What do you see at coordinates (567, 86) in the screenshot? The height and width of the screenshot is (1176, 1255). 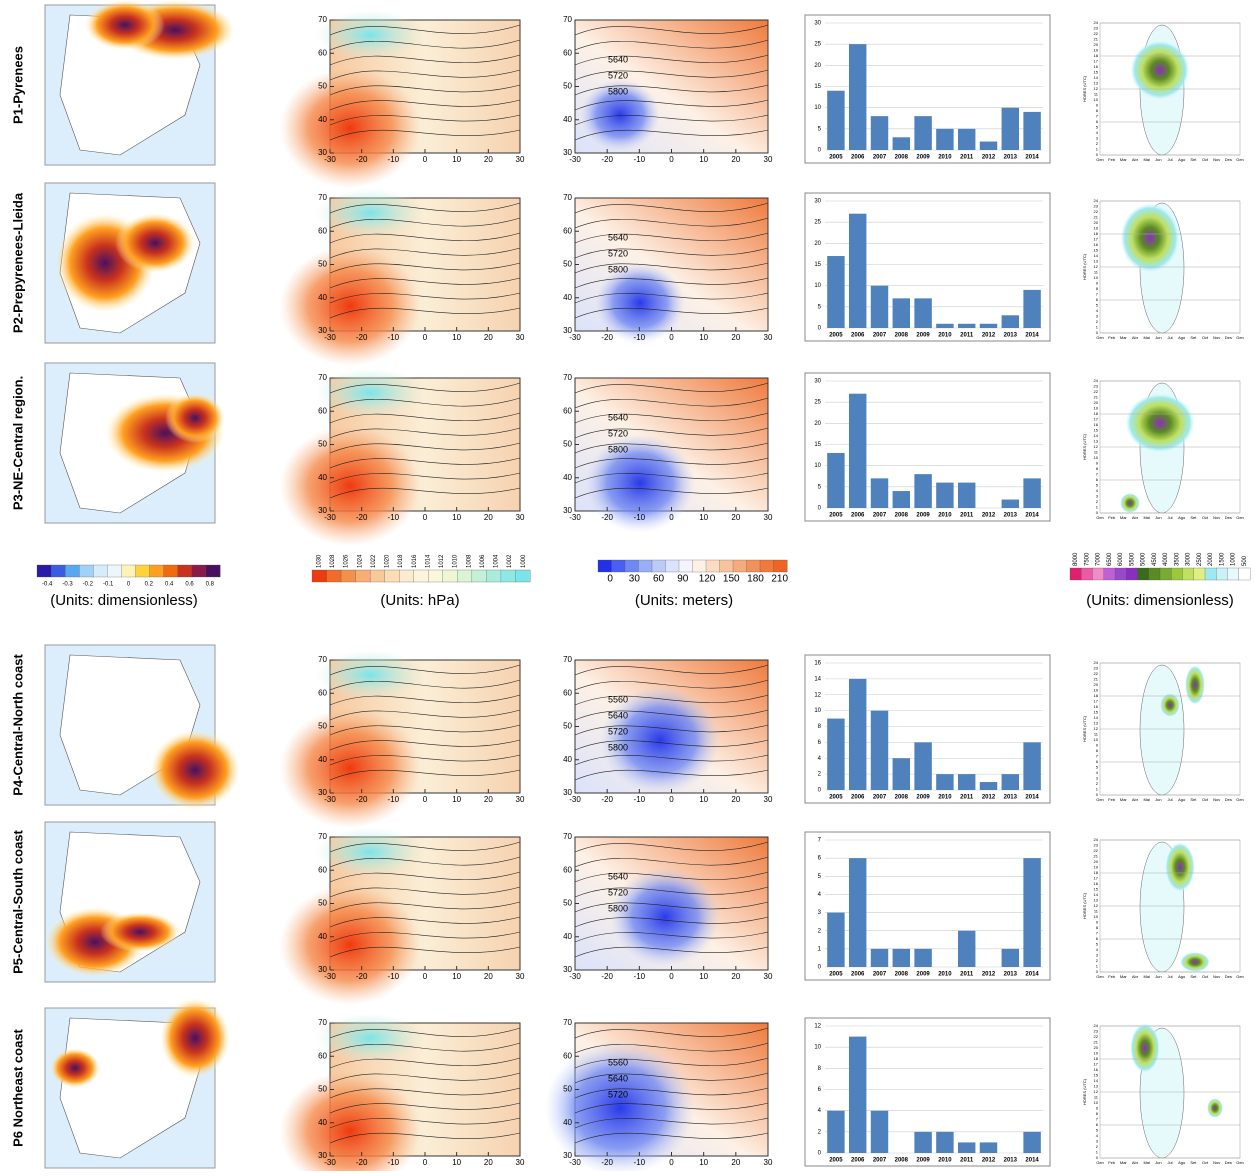 I see `y-tick-label: 50` at bounding box center [567, 86].